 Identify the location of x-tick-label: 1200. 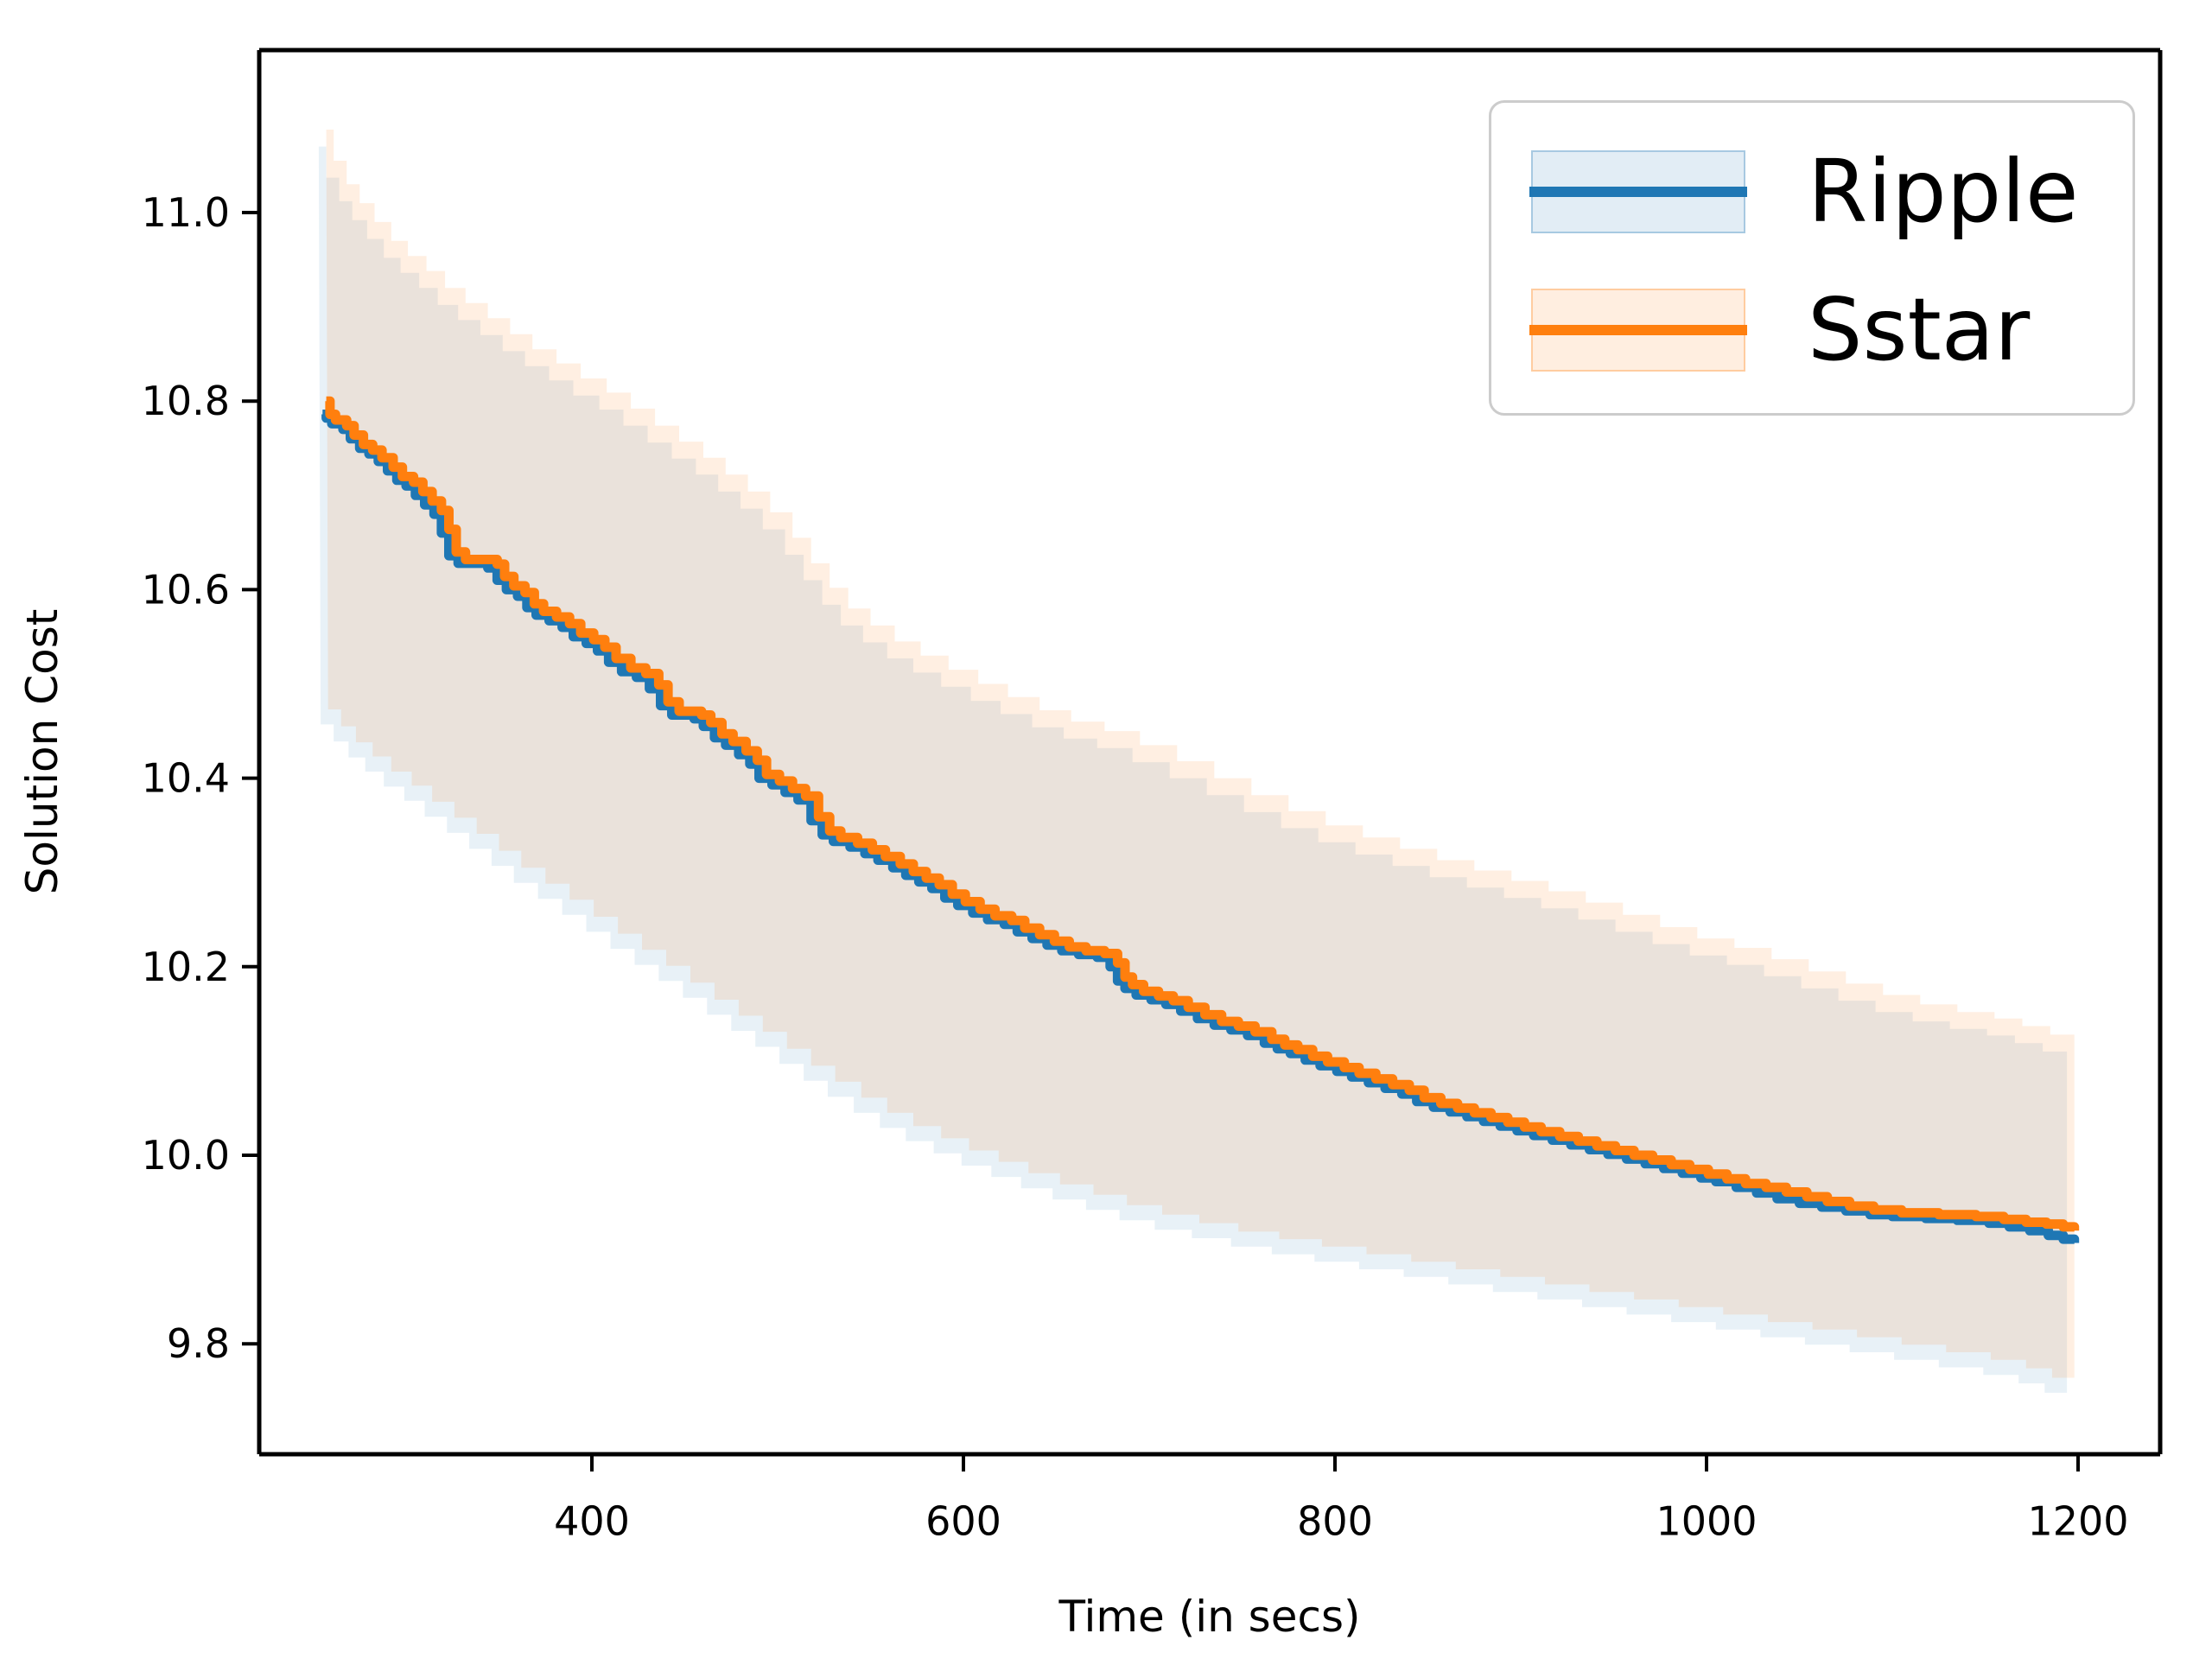
(2077, 1520).